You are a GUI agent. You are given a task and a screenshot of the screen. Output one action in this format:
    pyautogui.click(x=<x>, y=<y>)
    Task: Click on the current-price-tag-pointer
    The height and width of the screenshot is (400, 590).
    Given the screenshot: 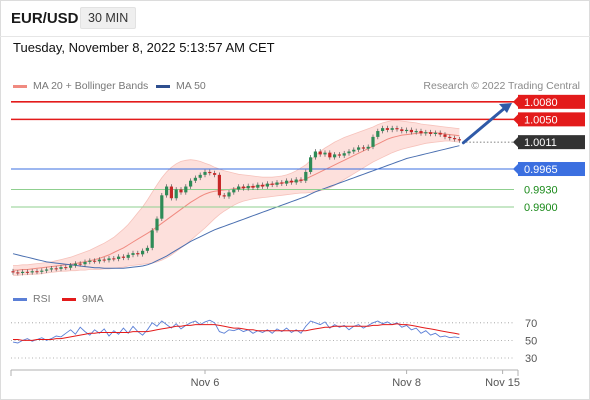 What is the action you would take?
    pyautogui.click(x=515, y=142)
    